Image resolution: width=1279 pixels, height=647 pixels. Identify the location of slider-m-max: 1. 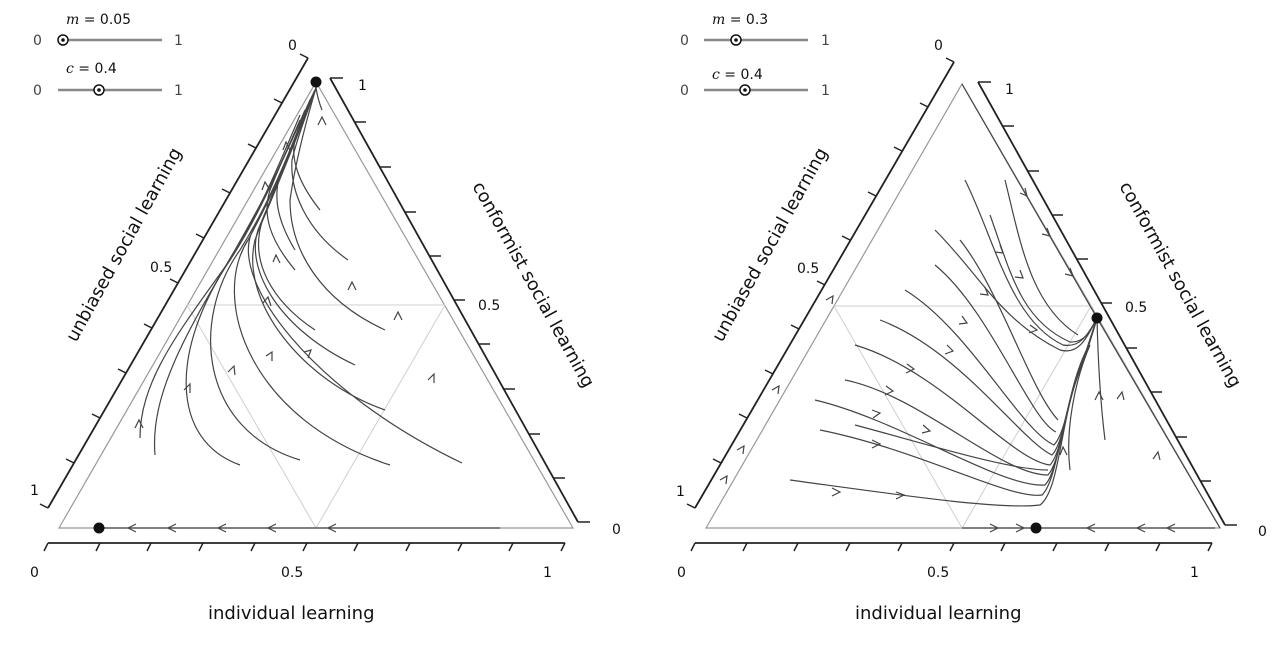
(178, 41).